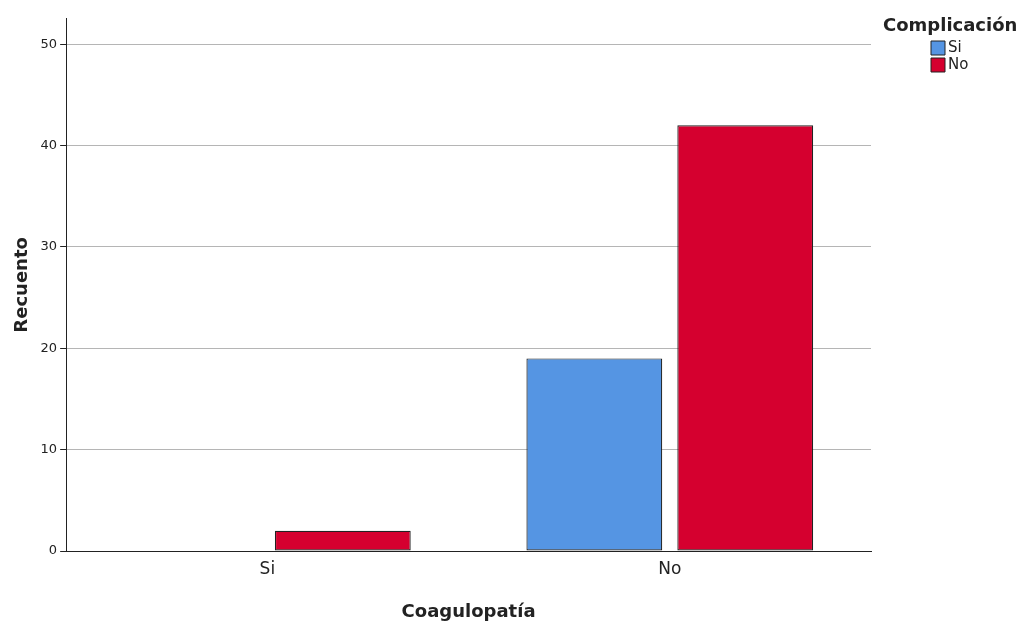 Image resolution: width=1029 pixels, height=635 pixels. I want to click on y-tick-label: 50, so click(49, 43).